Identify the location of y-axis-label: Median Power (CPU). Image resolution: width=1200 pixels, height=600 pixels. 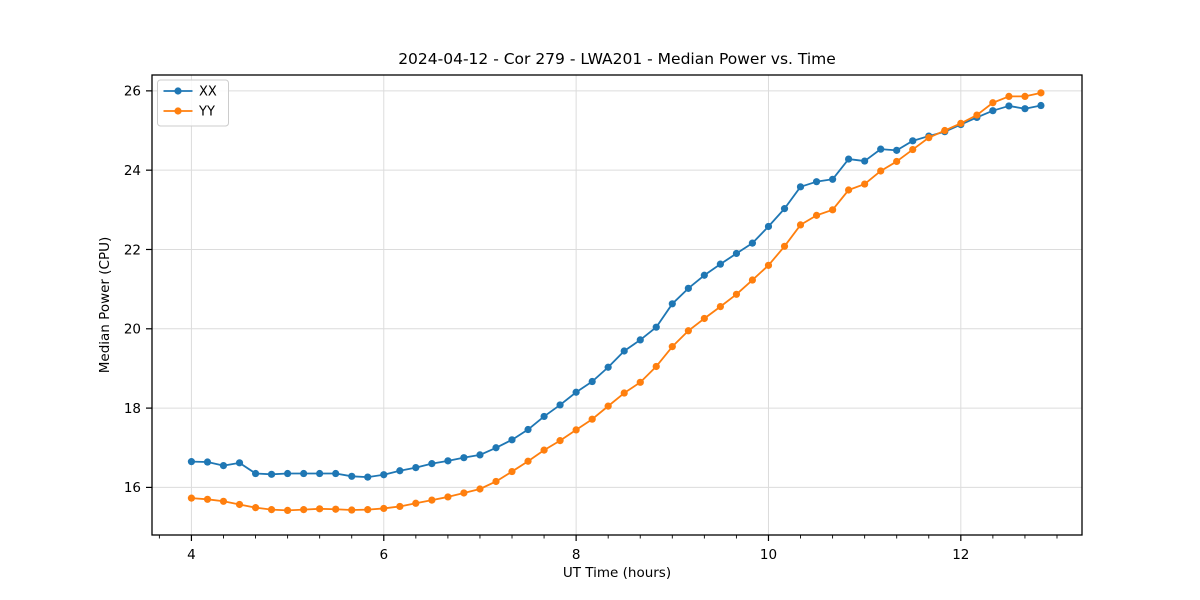
(105, 305).